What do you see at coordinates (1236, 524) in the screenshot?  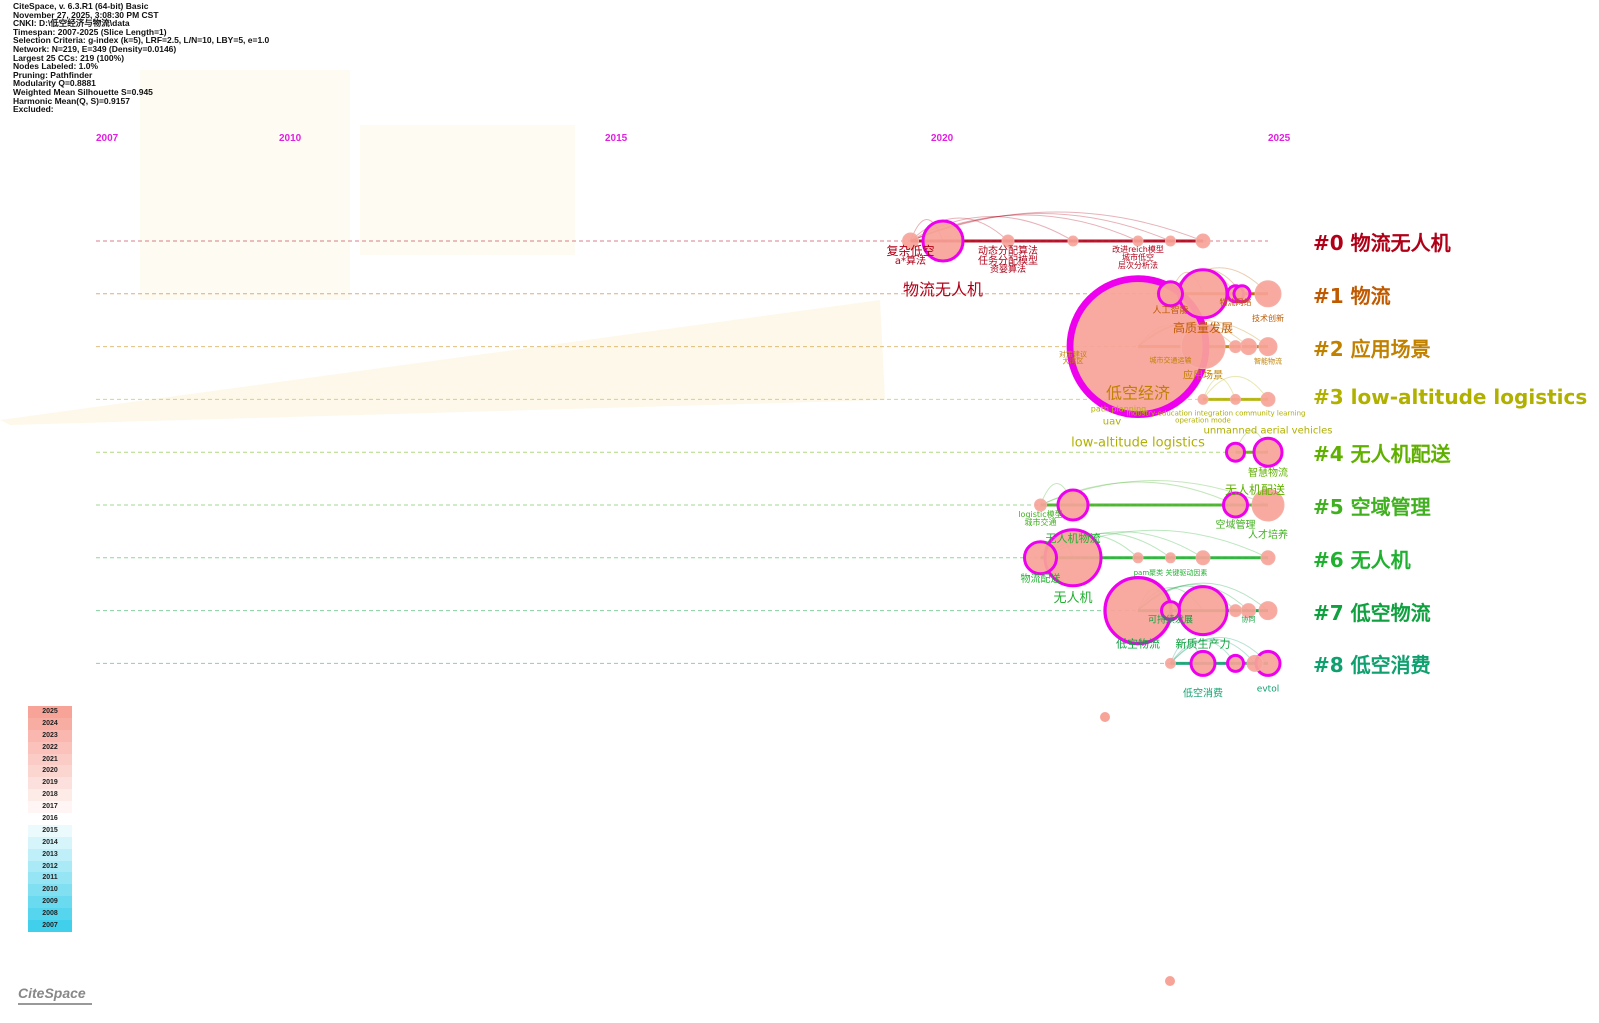 I see `keyword-label: 空域管理` at bounding box center [1236, 524].